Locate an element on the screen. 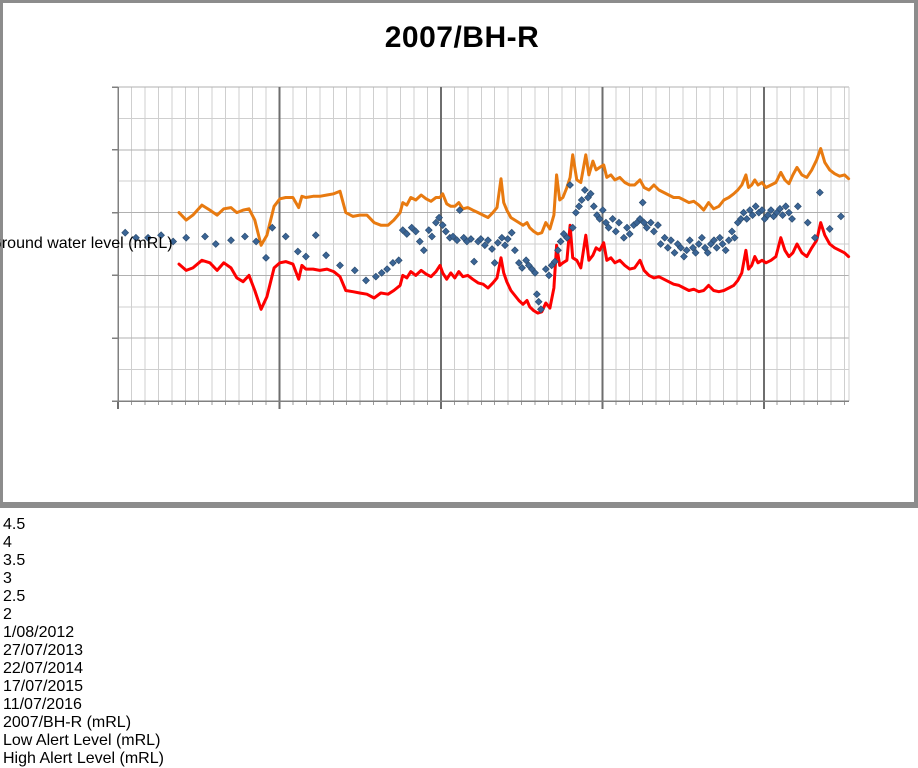  x-tick-label: 11/07/2016 is located at coordinates (42, 704).